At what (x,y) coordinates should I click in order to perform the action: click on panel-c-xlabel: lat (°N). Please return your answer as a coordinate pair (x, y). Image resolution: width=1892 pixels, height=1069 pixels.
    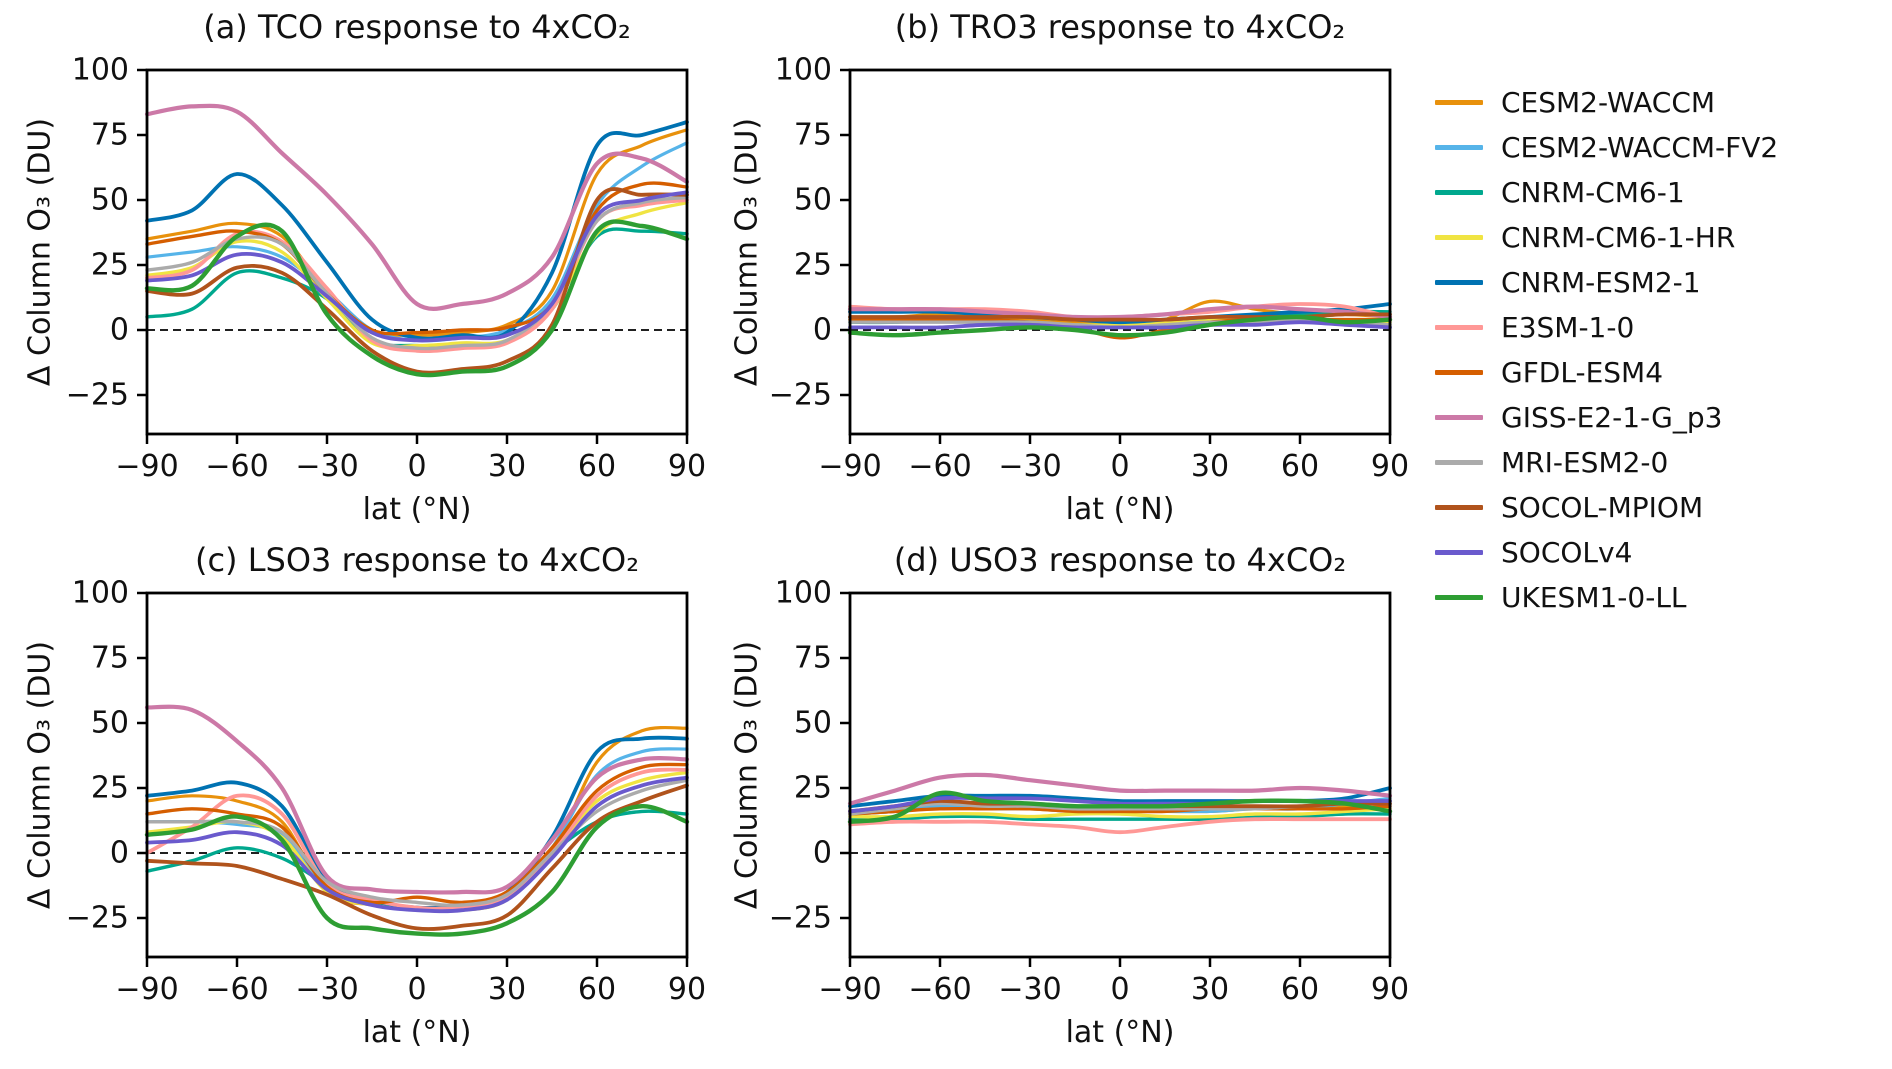
    Looking at the image, I should click on (417, 1032).